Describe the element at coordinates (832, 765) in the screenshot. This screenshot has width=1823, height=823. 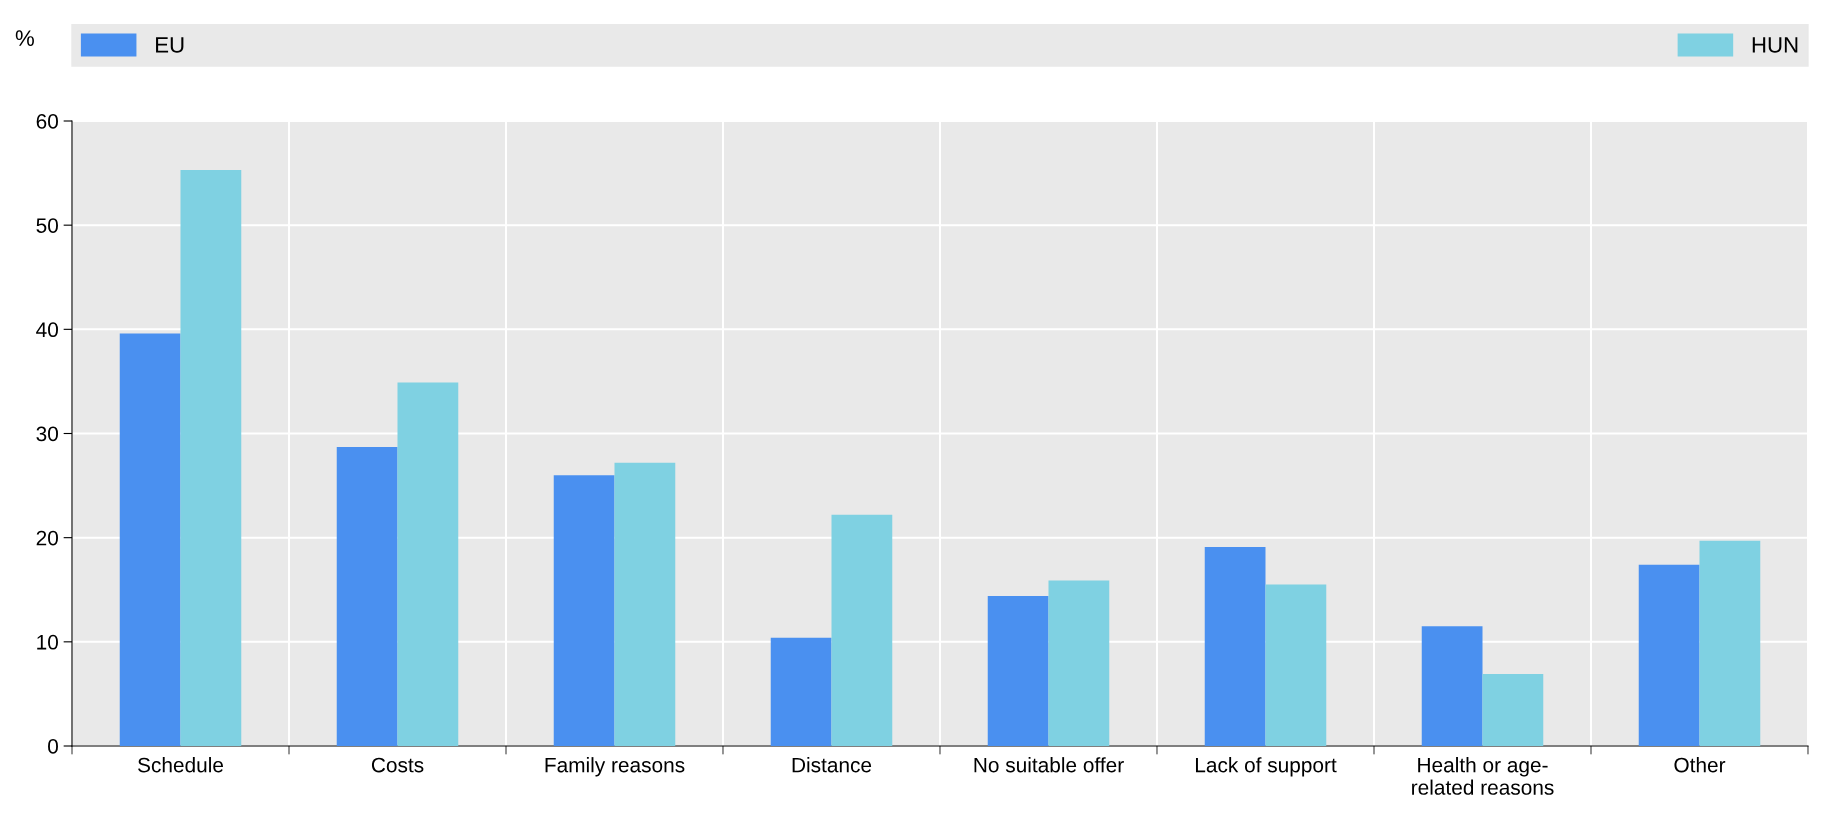
I see `x-tick-label: Distance` at that location.